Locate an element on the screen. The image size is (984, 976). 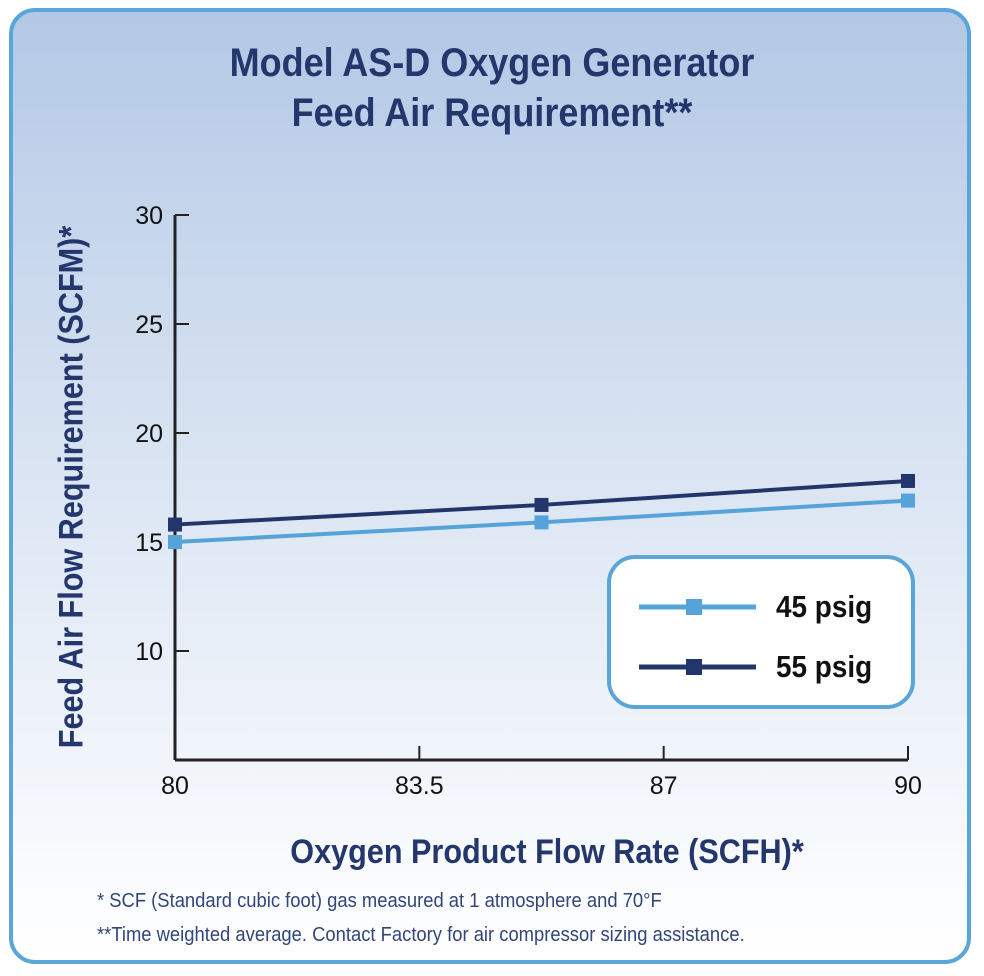
y-tick-label: 30 is located at coordinates (149, 216).